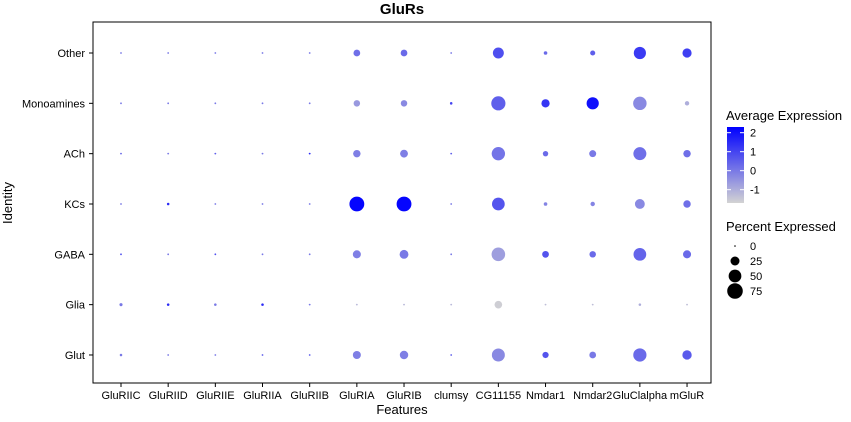 This screenshot has width=851, height=422. I want to click on size-legend-label: 0, so click(753, 247).